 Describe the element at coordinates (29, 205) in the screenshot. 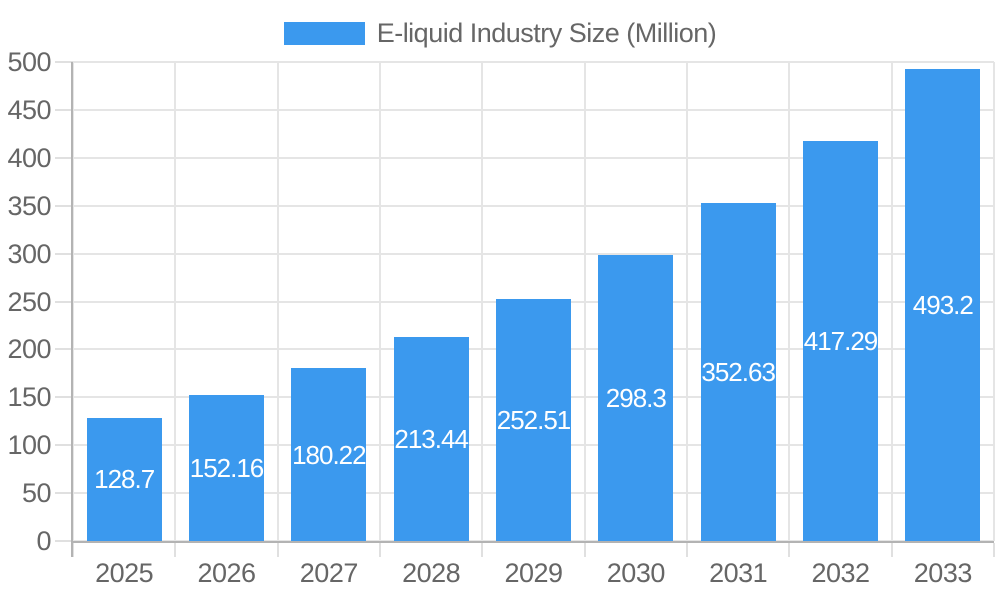

I see `y-axis-tick-label: 350` at that location.